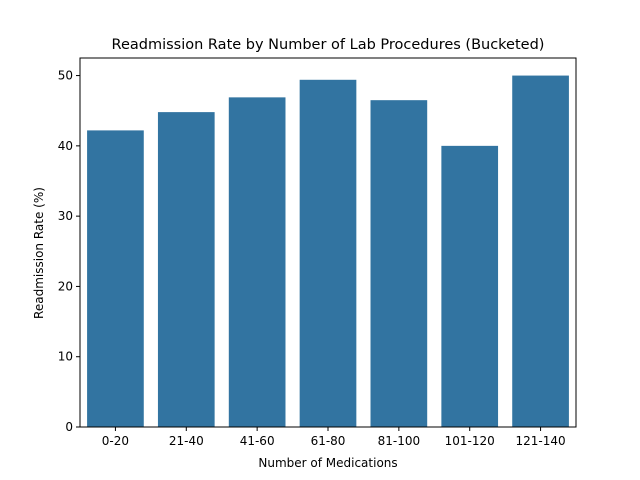  Describe the element at coordinates (65, 146) in the screenshot. I see `y-tick-label: 40` at that location.